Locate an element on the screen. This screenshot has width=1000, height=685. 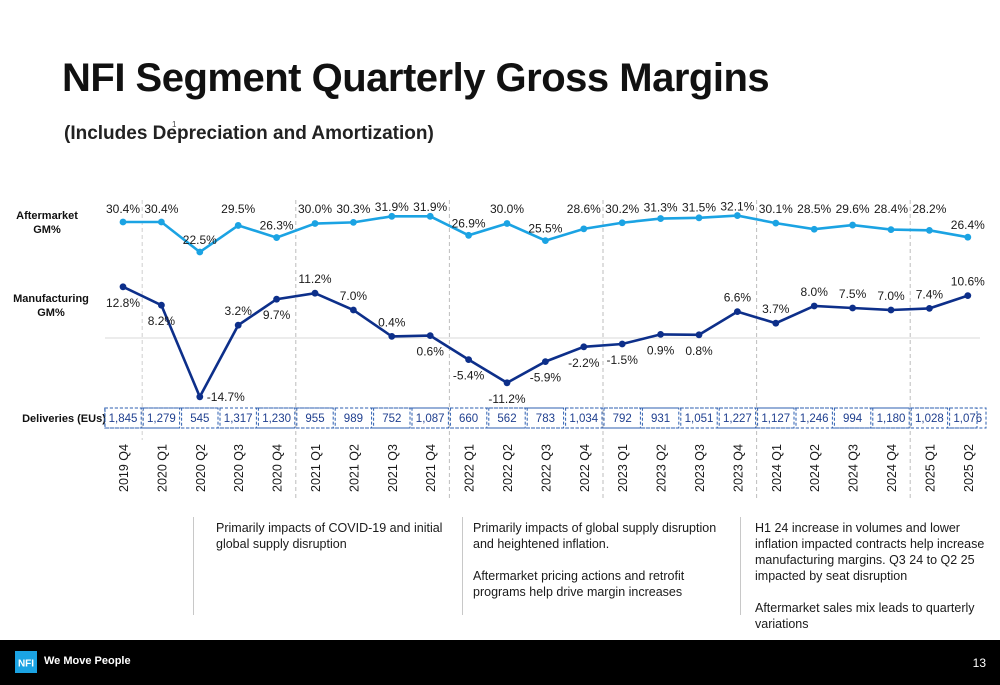
aftermarket-row-label: Aftermarket is located at coordinates (47, 216).